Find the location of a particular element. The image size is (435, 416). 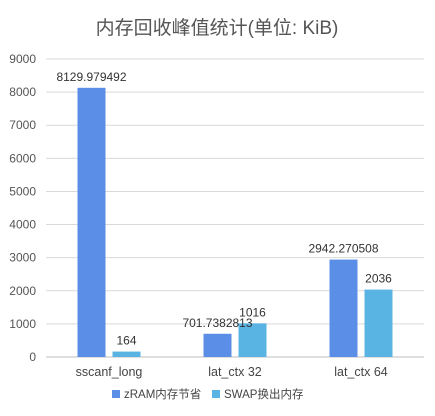

data-label: 2942.270508 is located at coordinates (343, 249).